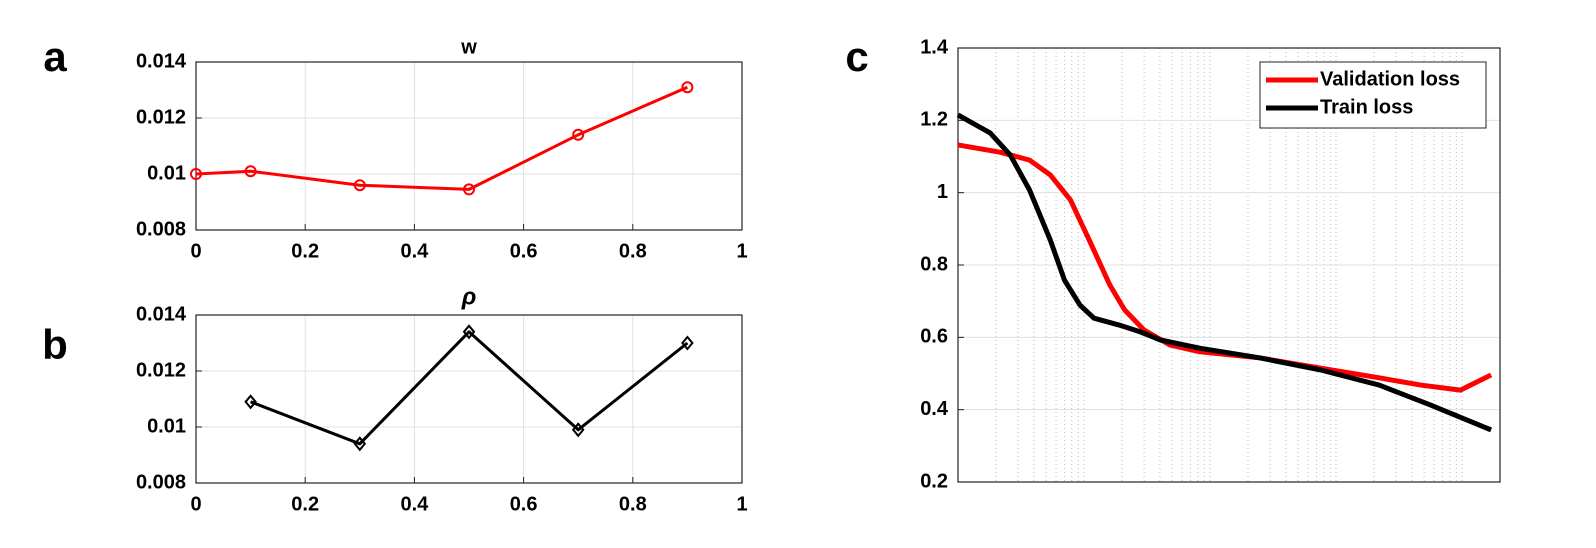 The height and width of the screenshot is (548, 1596). Describe the element at coordinates (55, 56) in the screenshot. I see `panel-label: a` at that location.